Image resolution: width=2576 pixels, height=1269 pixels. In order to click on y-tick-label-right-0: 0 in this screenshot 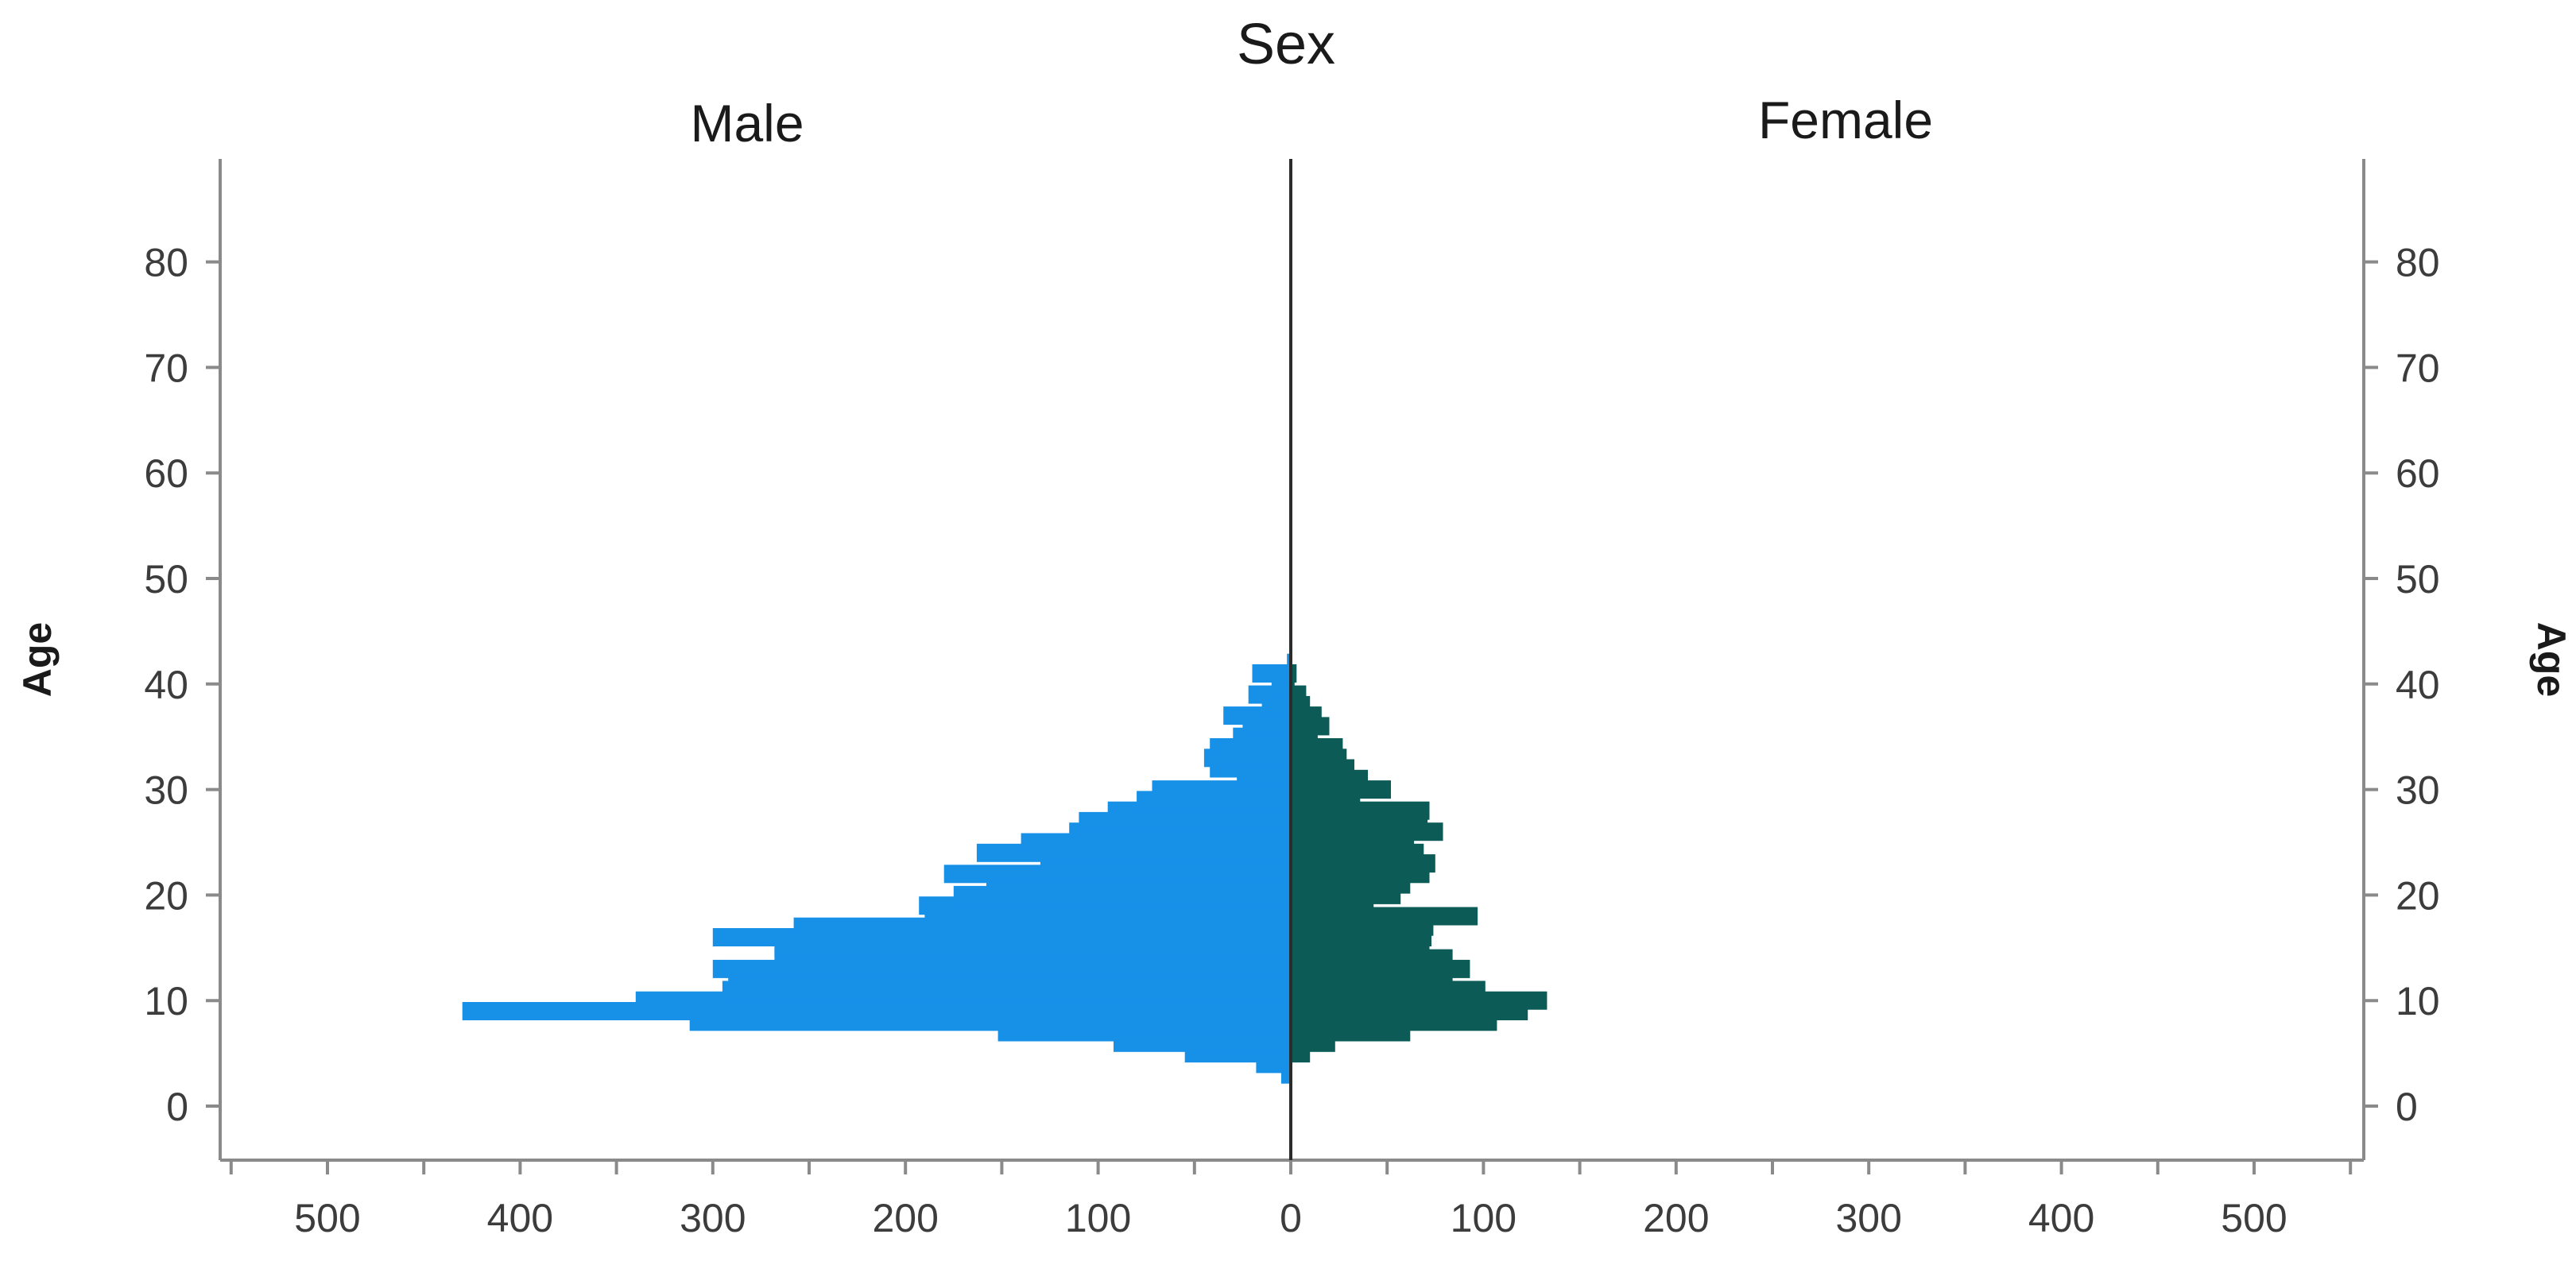, I will do `click(2407, 1107)`.